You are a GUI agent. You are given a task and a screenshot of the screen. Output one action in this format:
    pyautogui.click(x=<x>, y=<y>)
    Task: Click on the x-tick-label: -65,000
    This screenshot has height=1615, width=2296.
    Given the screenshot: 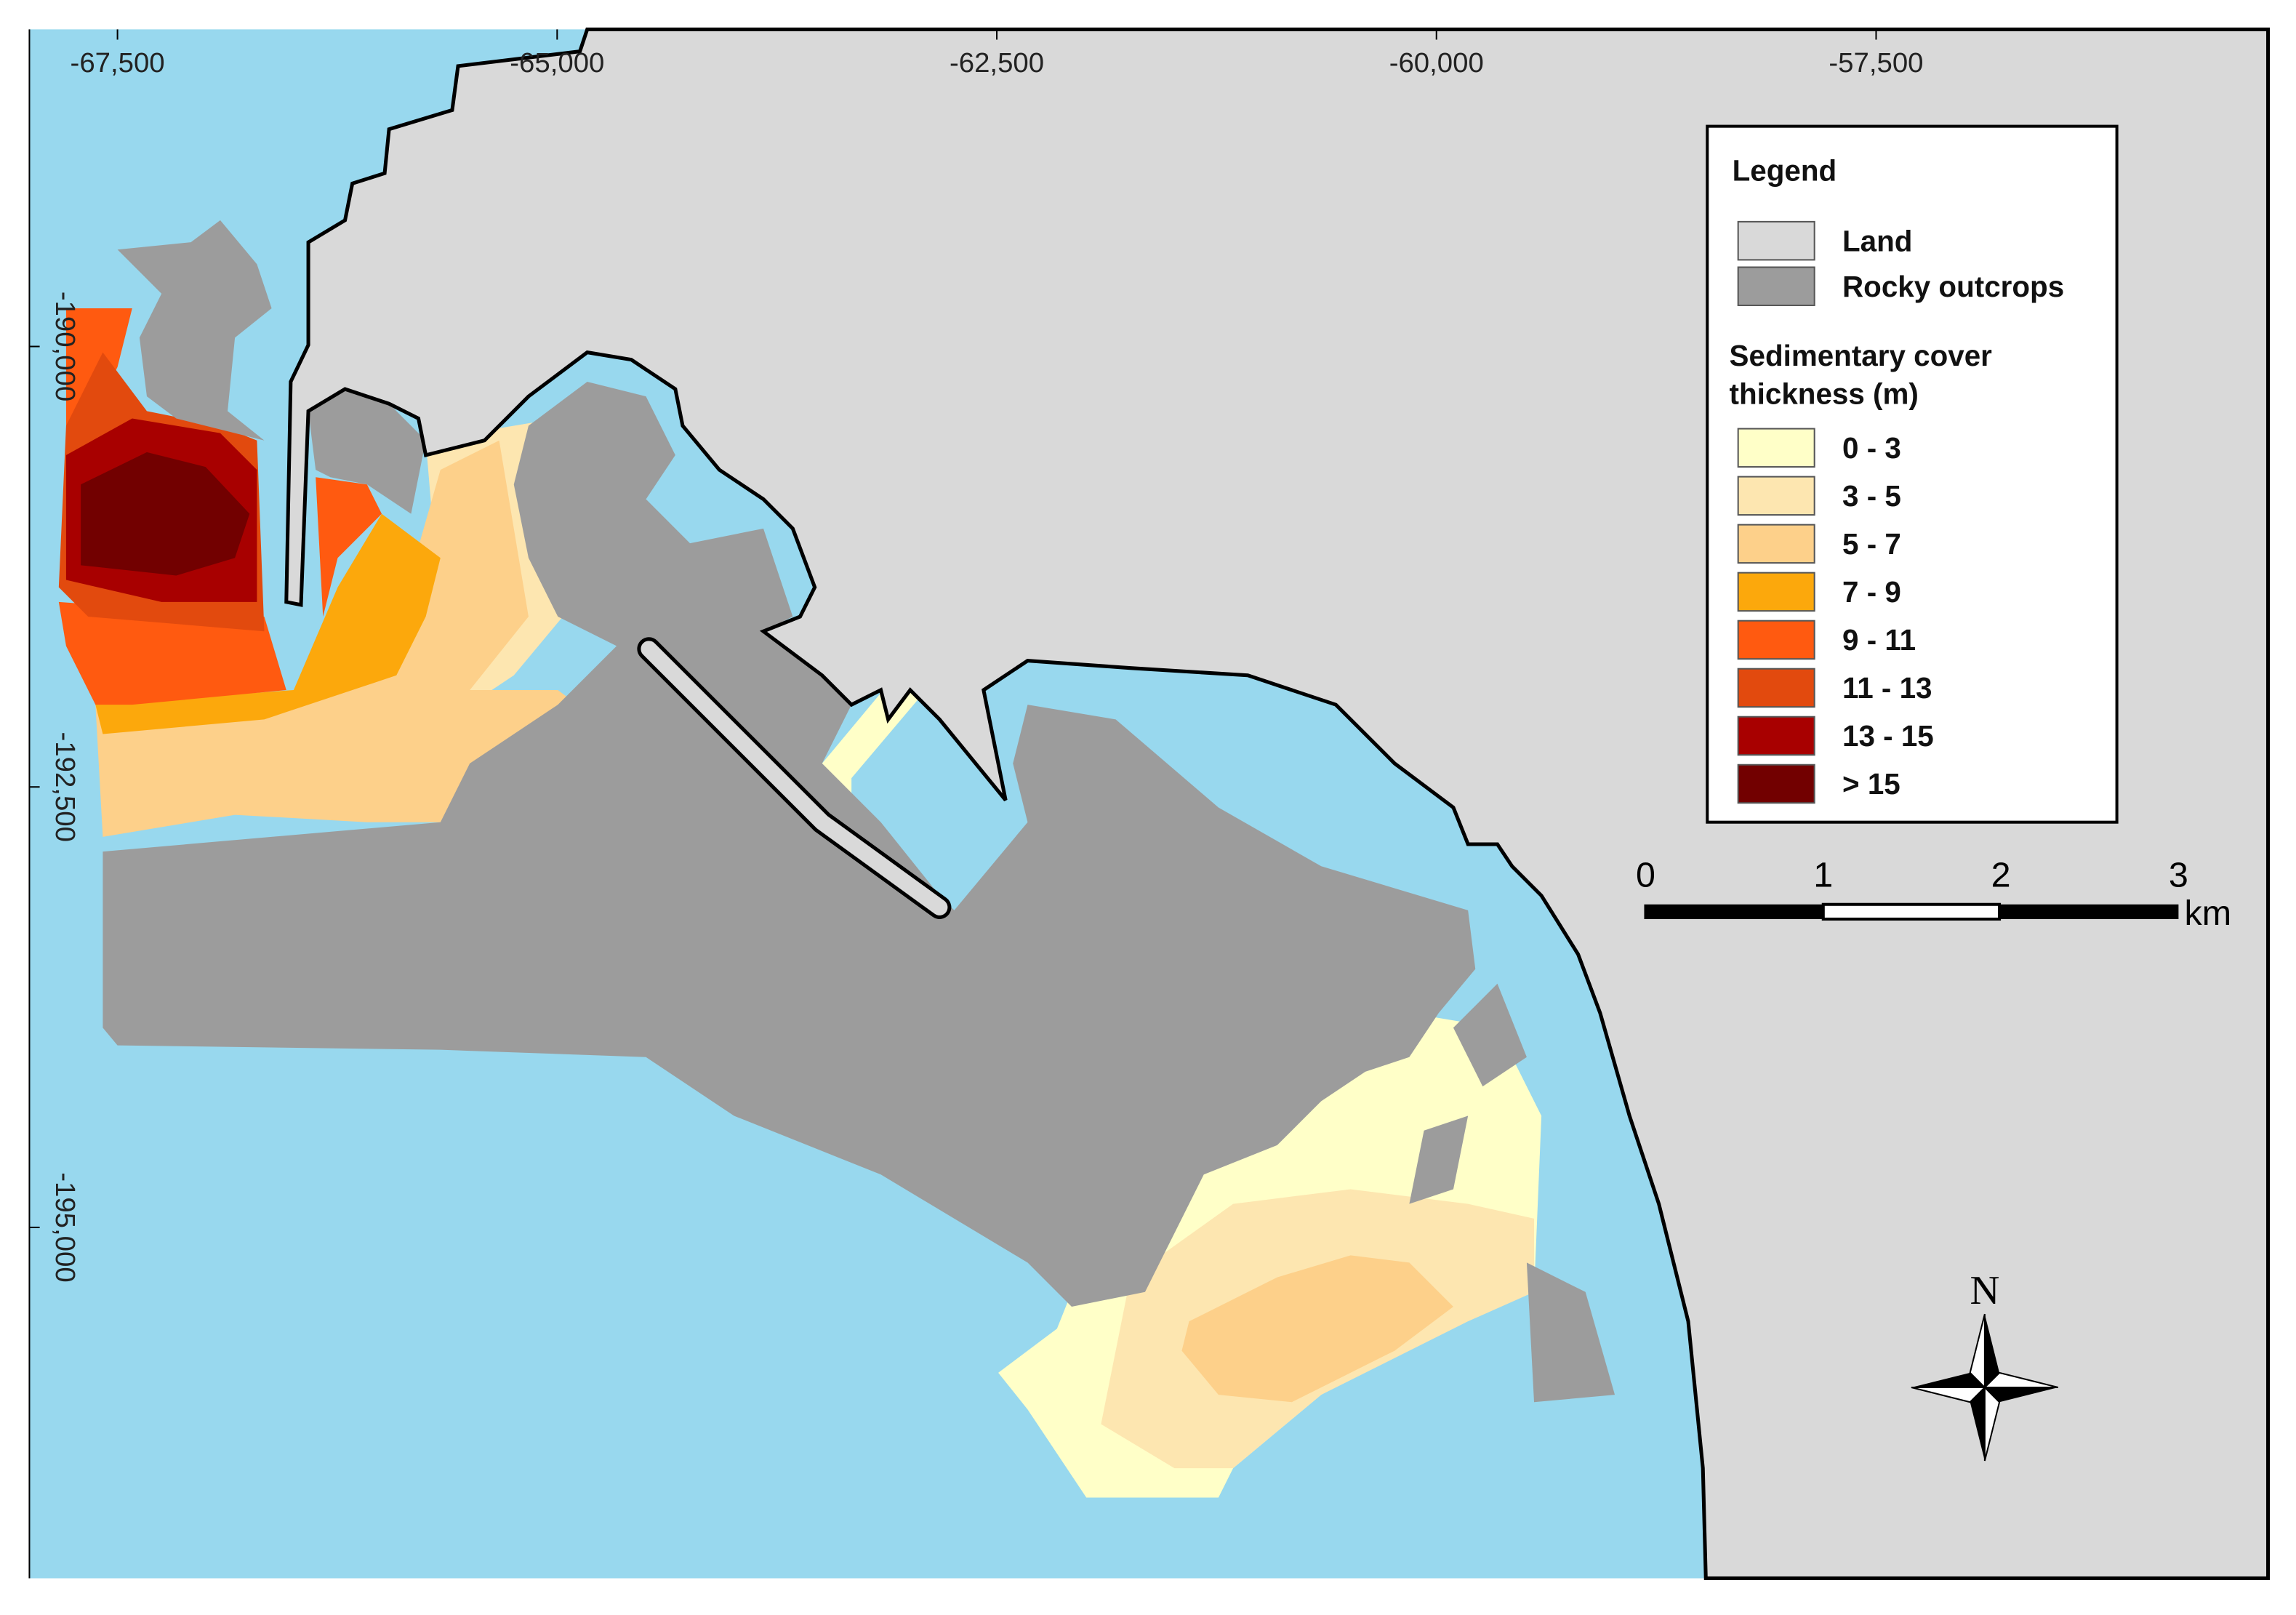 What is the action you would take?
    pyautogui.click(x=557, y=63)
    